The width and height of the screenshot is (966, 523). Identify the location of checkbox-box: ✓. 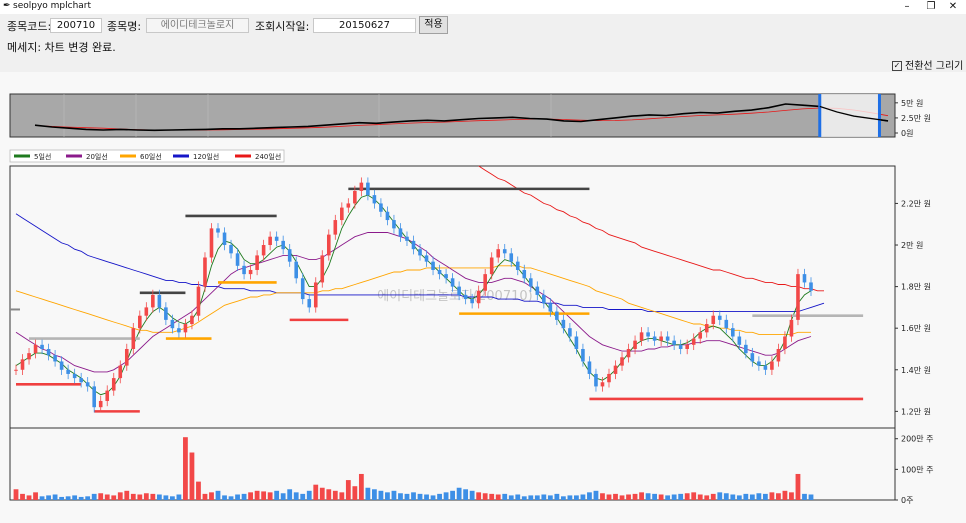
(897, 66).